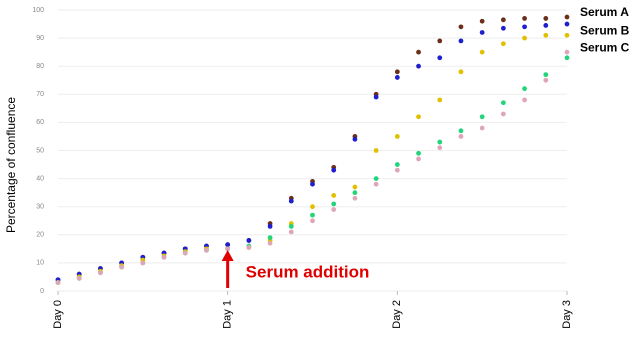 The height and width of the screenshot is (344, 644). I want to click on y-tick-label: 80, so click(40, 66).